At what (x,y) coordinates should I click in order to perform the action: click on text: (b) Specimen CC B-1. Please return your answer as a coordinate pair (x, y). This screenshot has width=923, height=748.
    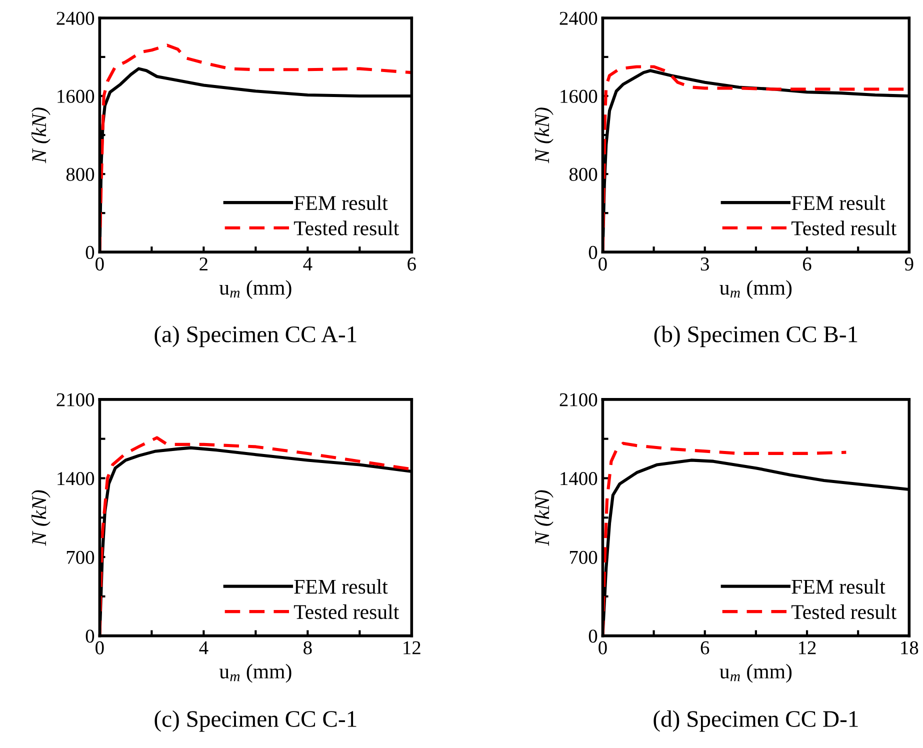
    Looking at the image, I should click on (756, 337).